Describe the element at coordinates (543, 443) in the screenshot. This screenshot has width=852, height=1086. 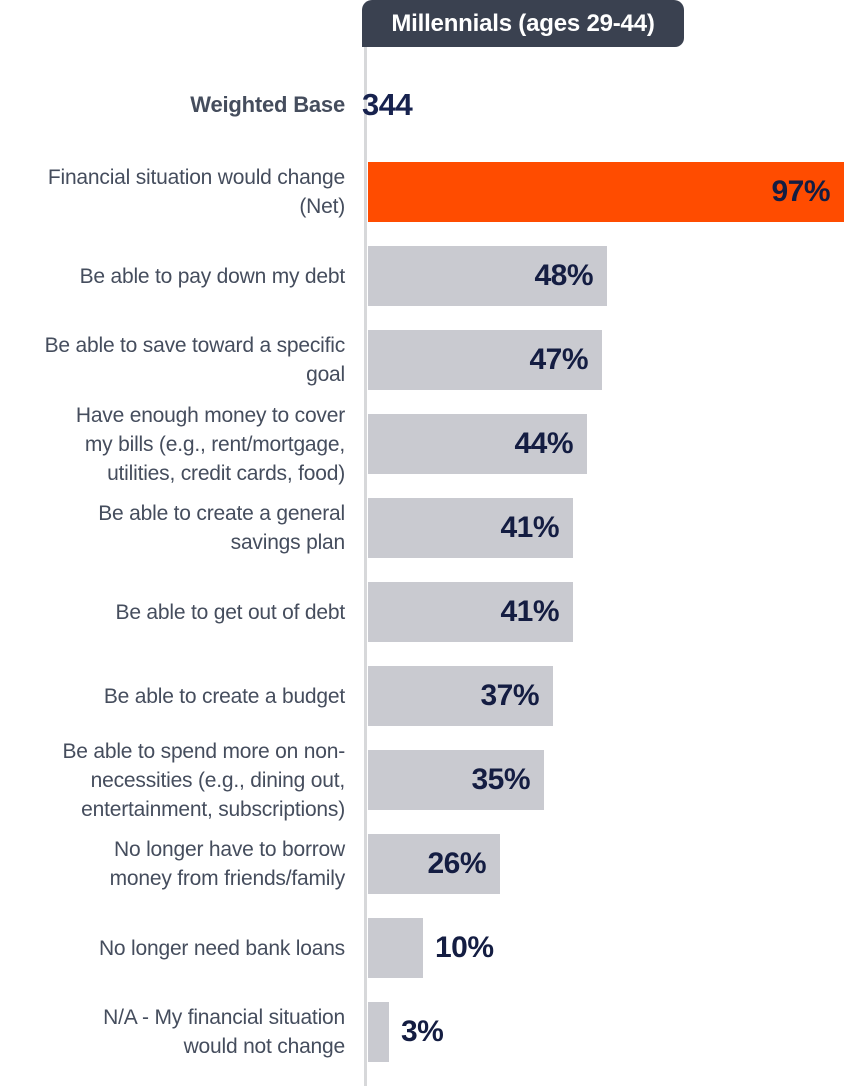
I see `bar-value: 44%` at that location.